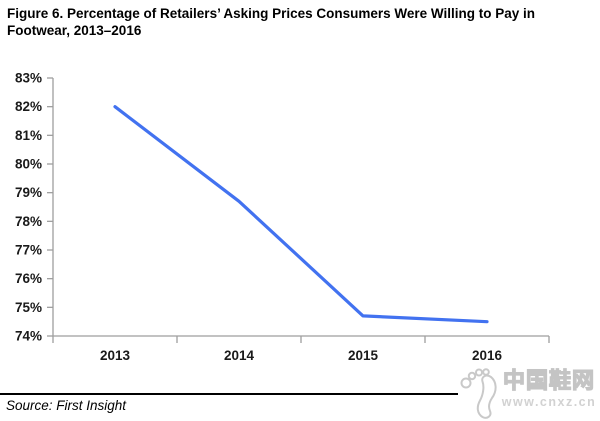 The height and width of the screenshot is (421, 600). I want to click on footprint-icon, so click(478, 393).